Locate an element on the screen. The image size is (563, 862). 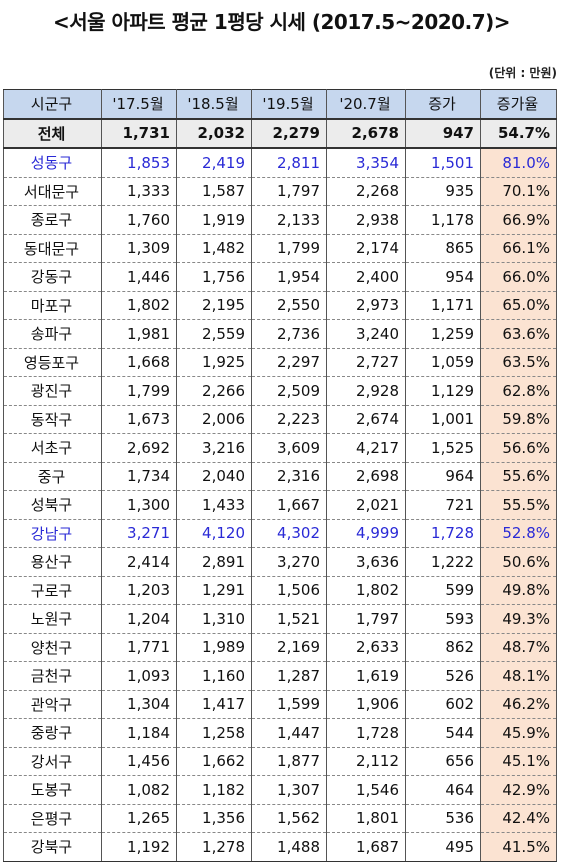
cell-increase-rate: 52.8% is located at coordinates (518, 533).